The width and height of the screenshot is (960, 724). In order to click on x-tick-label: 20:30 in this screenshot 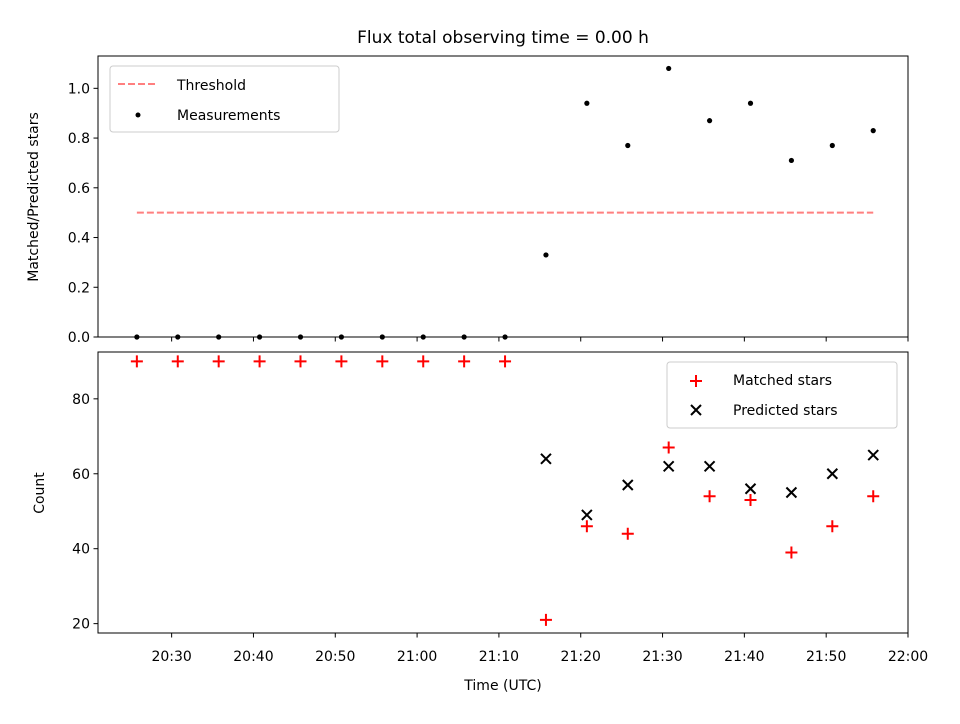, I will do `click(171, 657)`.